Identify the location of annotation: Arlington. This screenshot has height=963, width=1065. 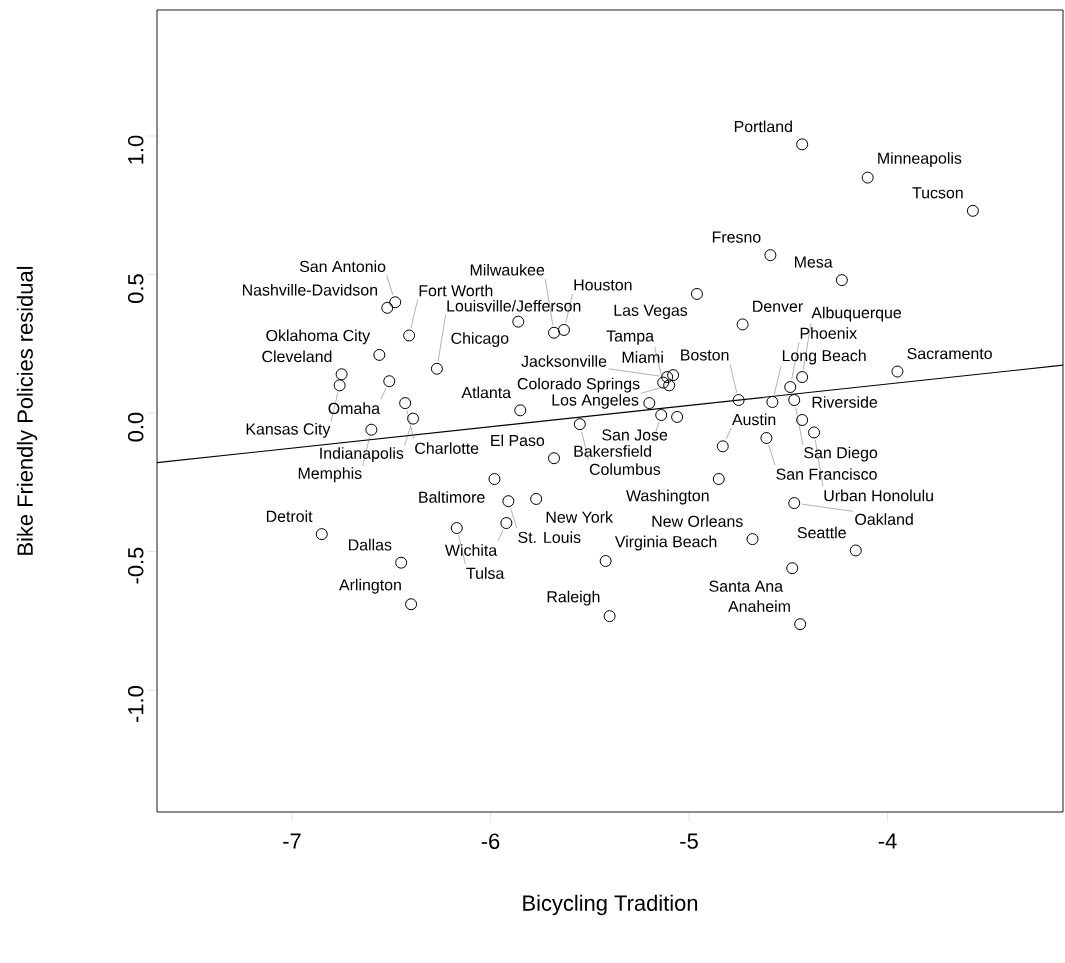
(370, 586).